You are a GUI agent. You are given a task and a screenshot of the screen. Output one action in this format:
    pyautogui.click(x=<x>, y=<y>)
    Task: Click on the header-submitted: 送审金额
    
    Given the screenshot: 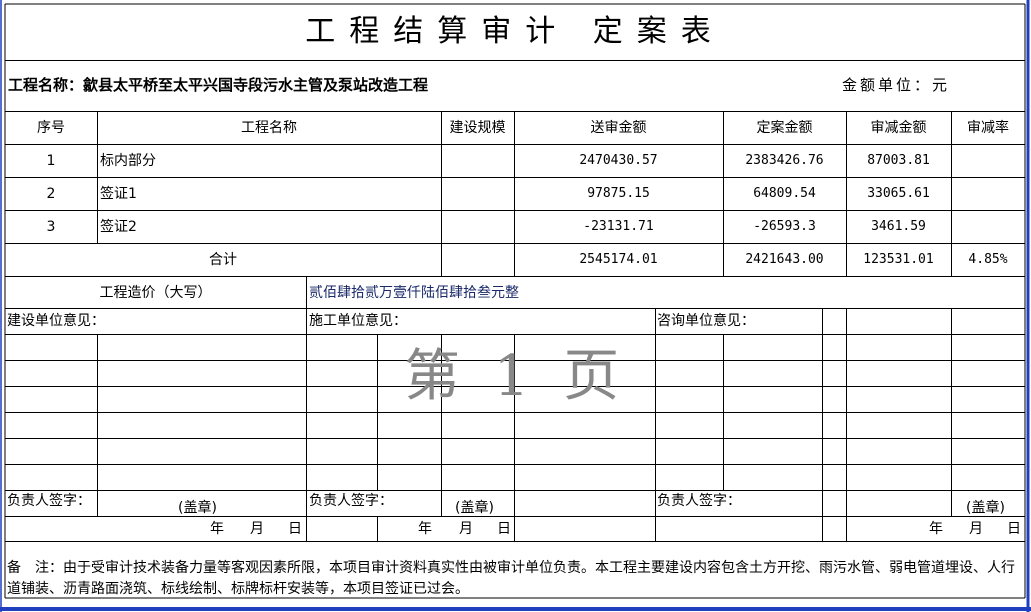 What is the action you would take?
    pyautogui.click(x=618, y=128)
    